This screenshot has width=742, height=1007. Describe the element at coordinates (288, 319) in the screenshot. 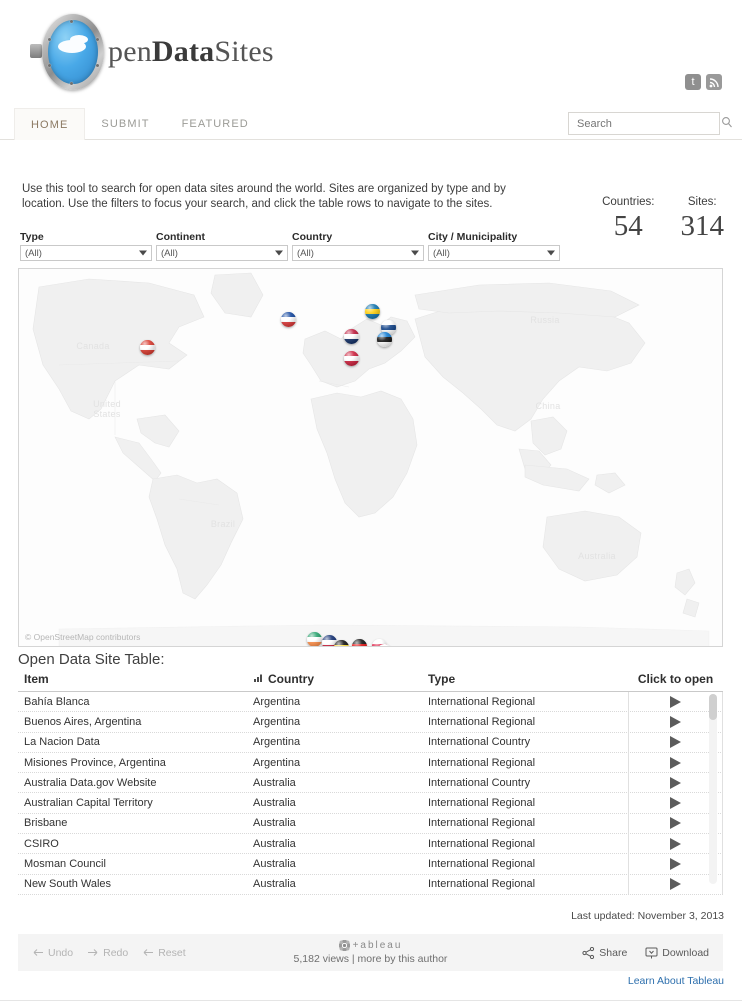

I see `map-marker-iceland` at that location.